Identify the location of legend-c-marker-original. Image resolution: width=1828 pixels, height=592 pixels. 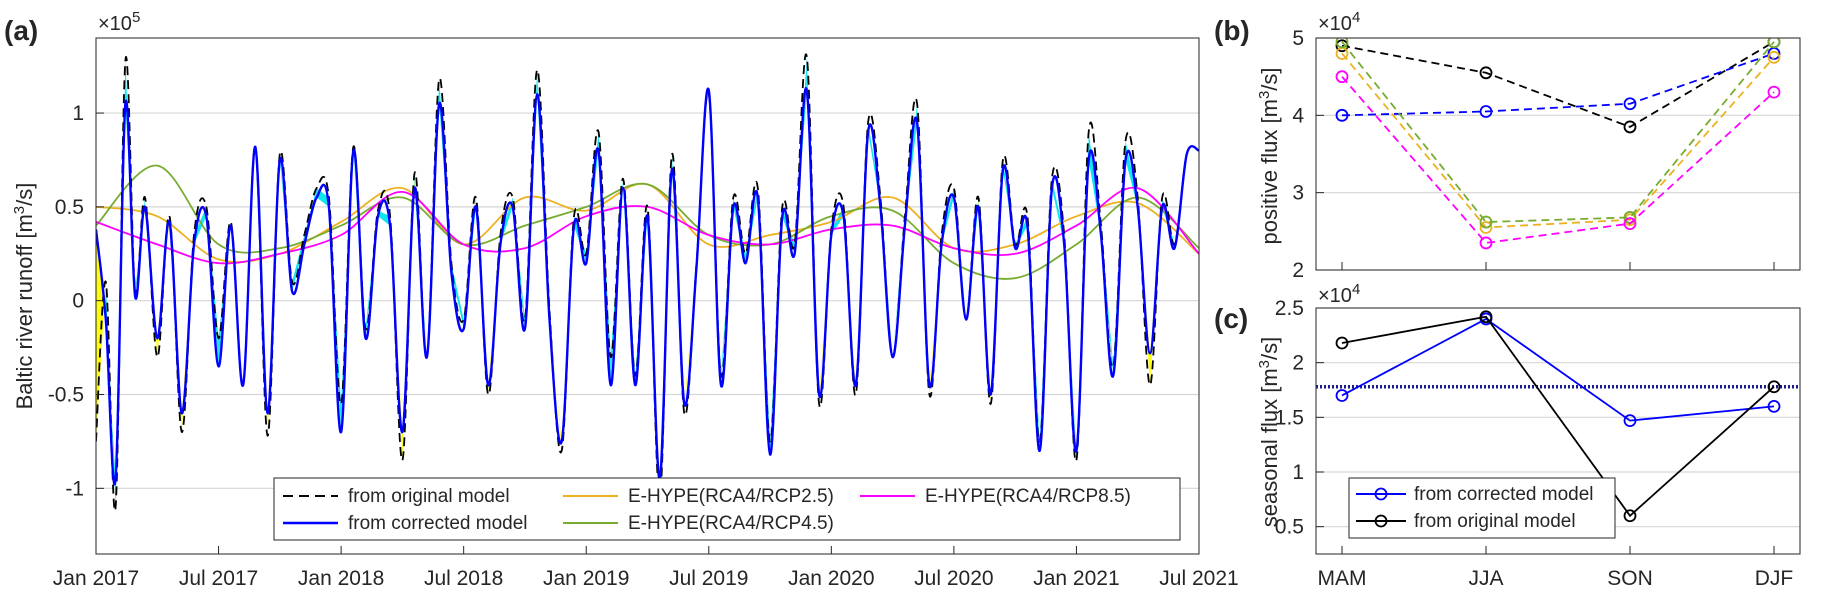
(1381, 521).